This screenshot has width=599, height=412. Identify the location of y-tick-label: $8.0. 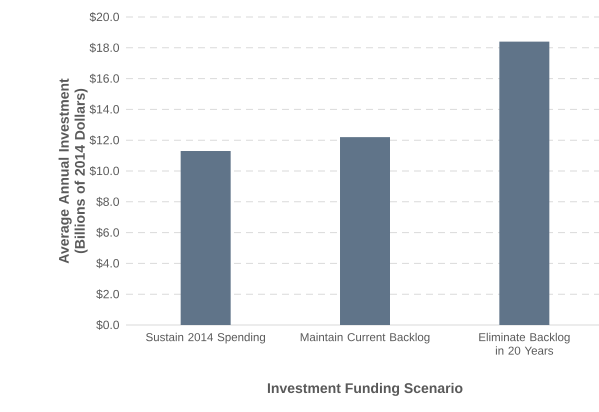
(108, 201).